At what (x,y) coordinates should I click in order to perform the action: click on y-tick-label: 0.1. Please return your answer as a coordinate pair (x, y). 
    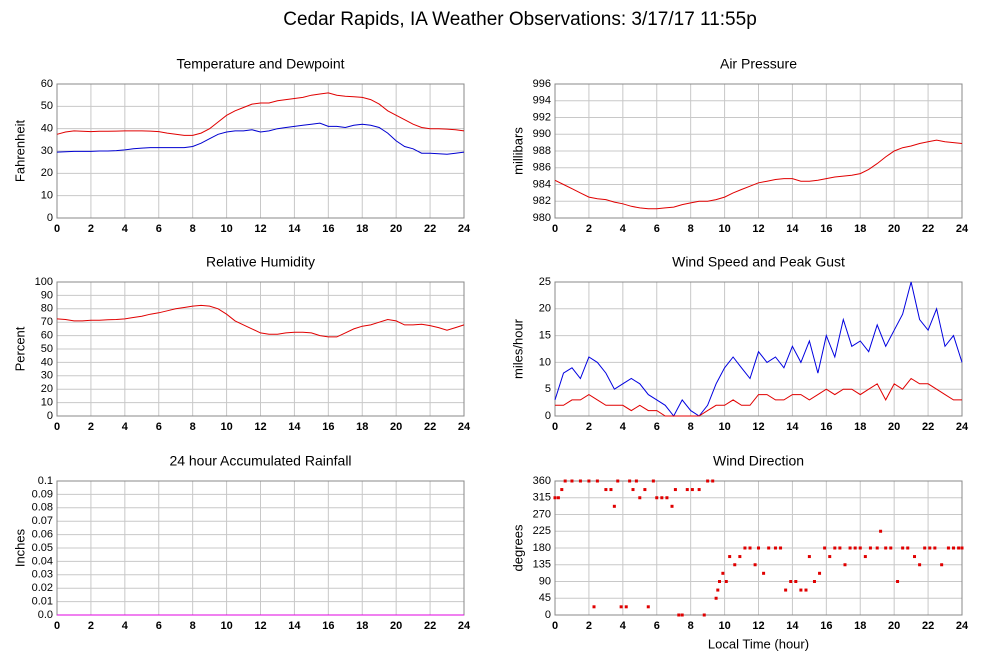
    Looking at the image, I should click on (45, 481).